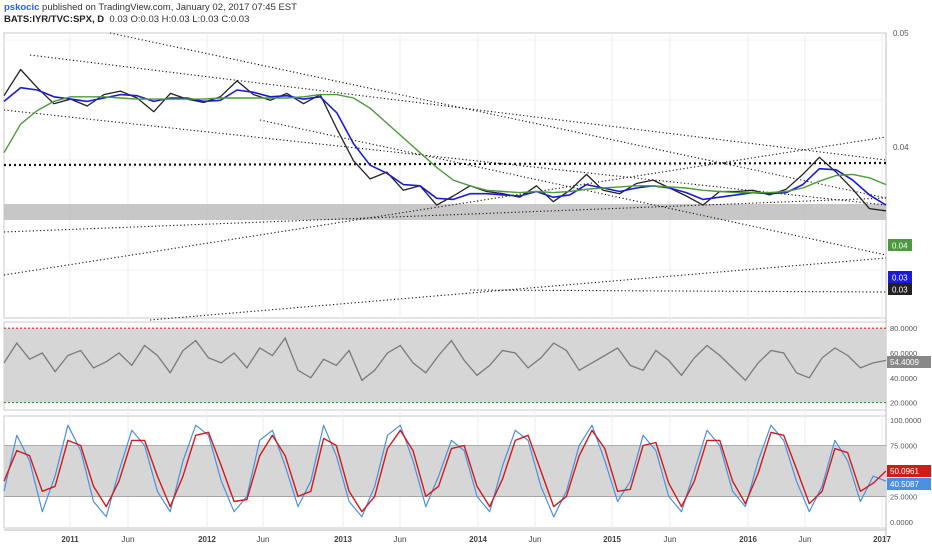 The image size is (932, 550). I want to click on time-tick-2: 2012, so click(207, 539).